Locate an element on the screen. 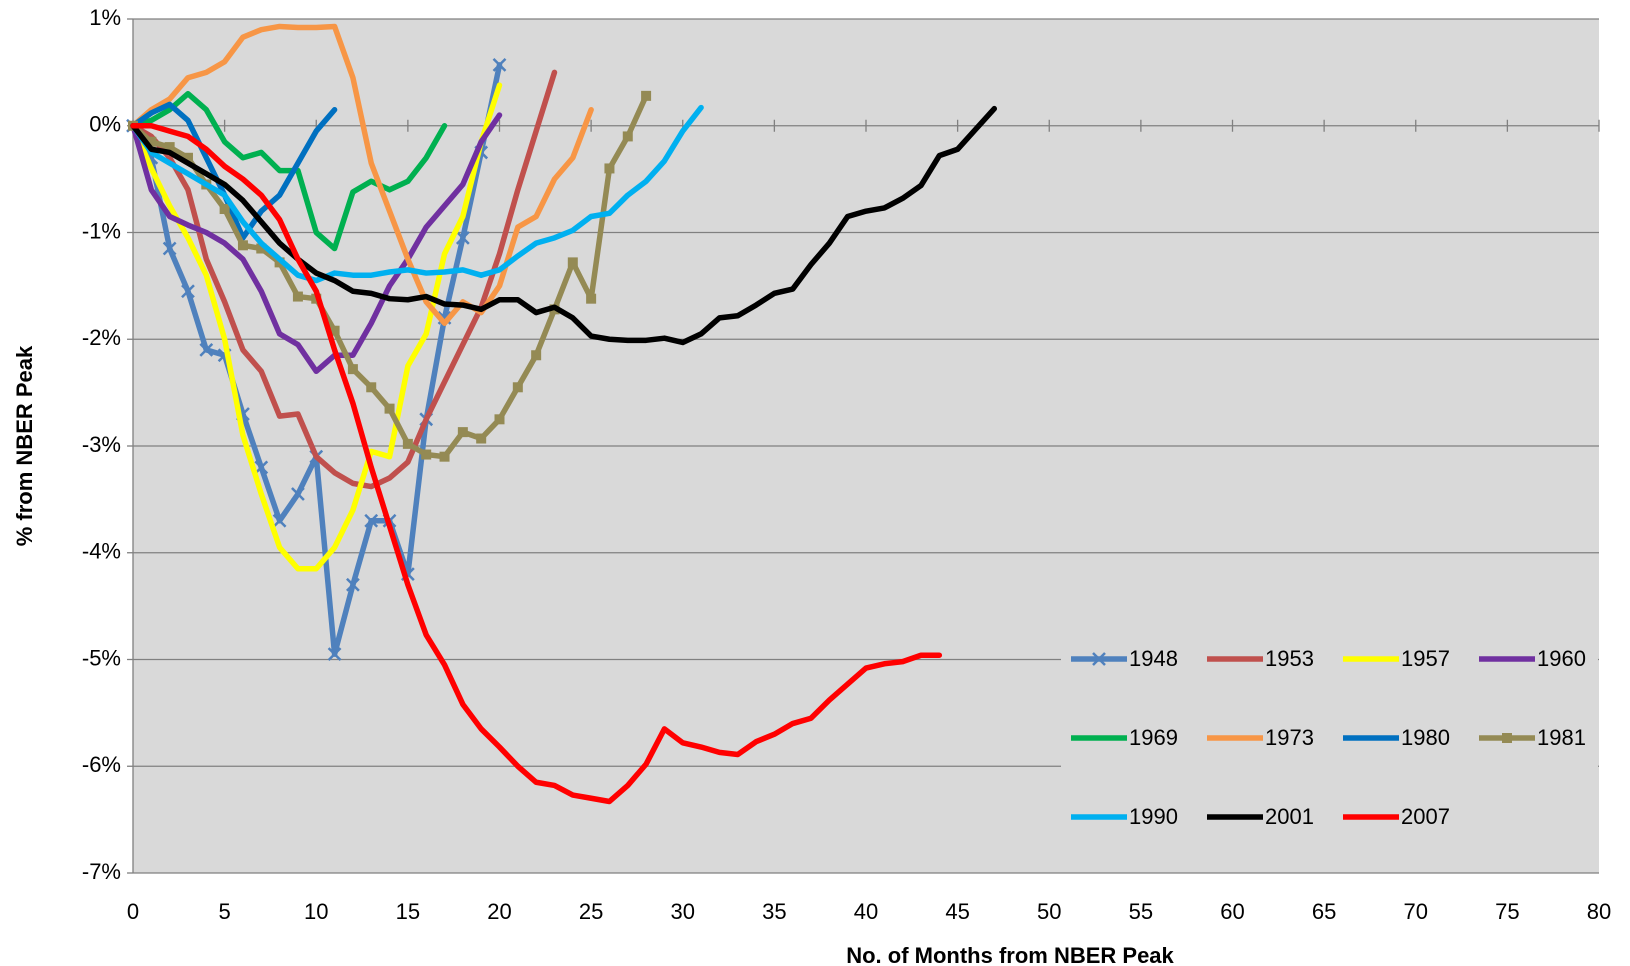 Image resolution: width=1630 pixels, height=966 pixels. legend-label: 1948 is located at coordinates (1153, 658).